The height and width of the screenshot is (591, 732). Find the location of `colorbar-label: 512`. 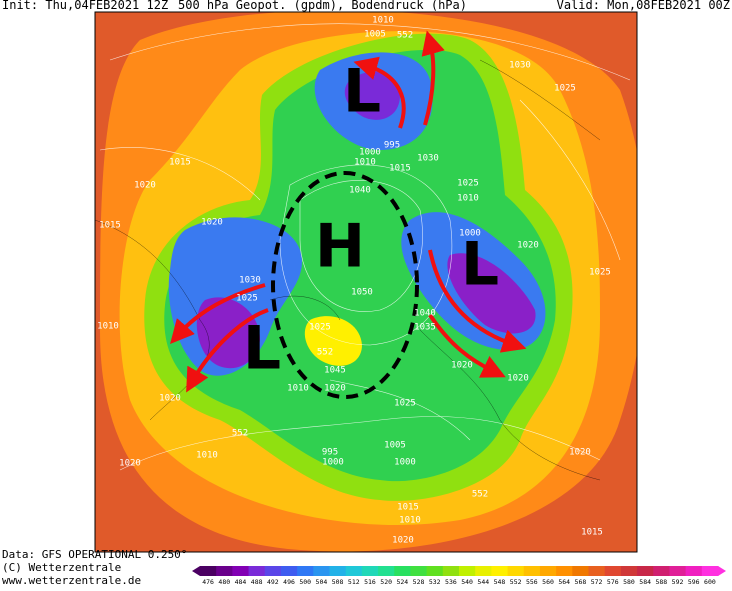

colorbar-label: 512 is located at coordinates (354, 582).